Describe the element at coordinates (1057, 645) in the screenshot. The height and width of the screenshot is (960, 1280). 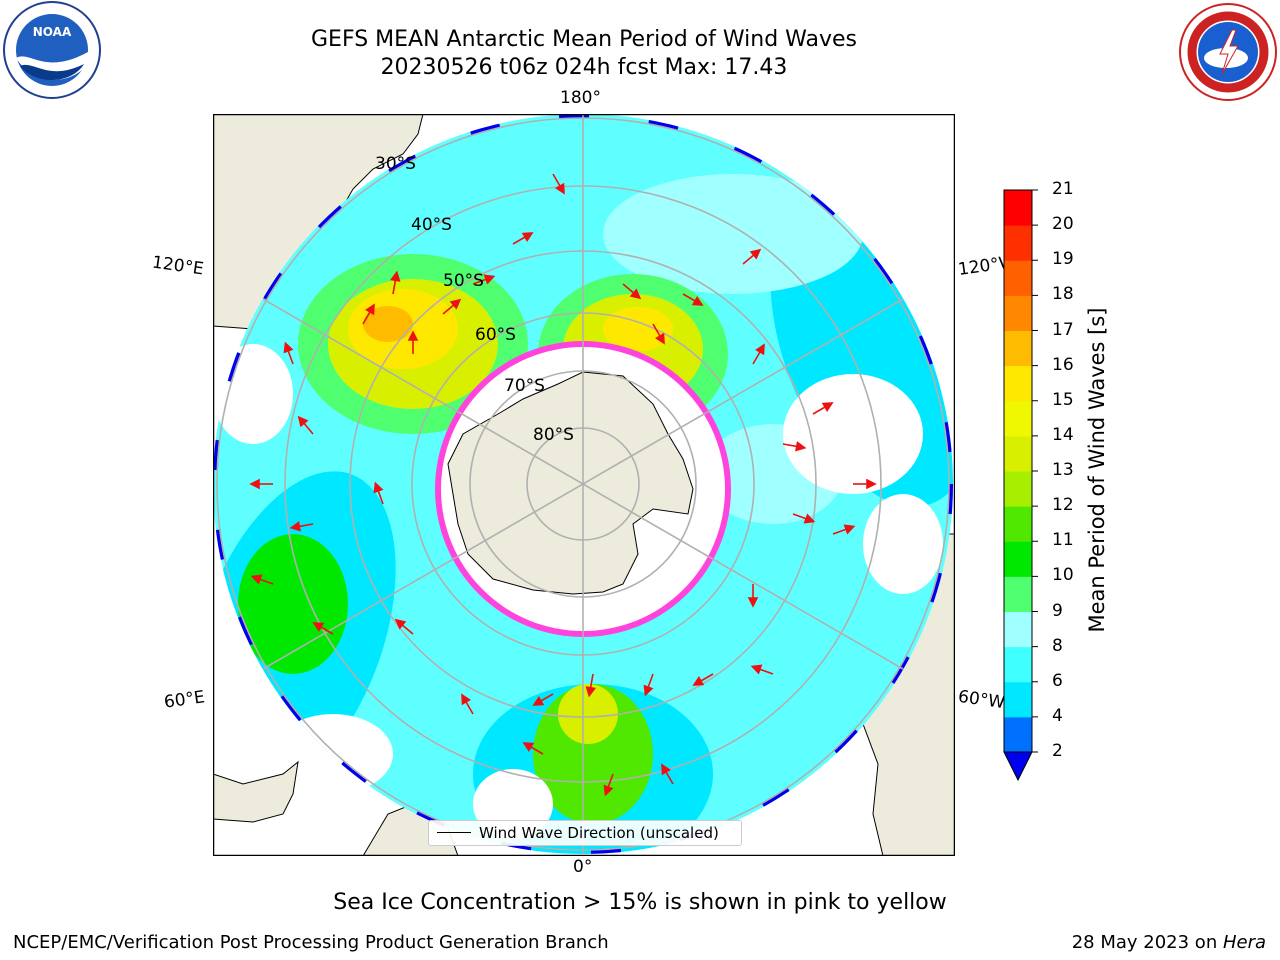
I see `colorbar-tick-label: 8` at that location.